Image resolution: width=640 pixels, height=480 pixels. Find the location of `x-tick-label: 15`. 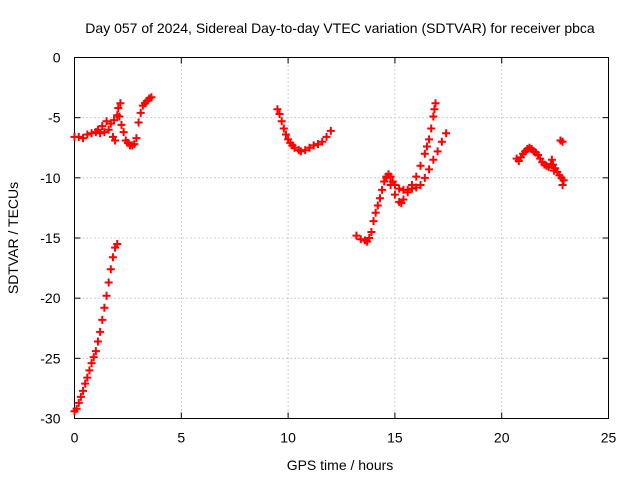

x-tick-label: 15 is located at coordinates (395, 438).